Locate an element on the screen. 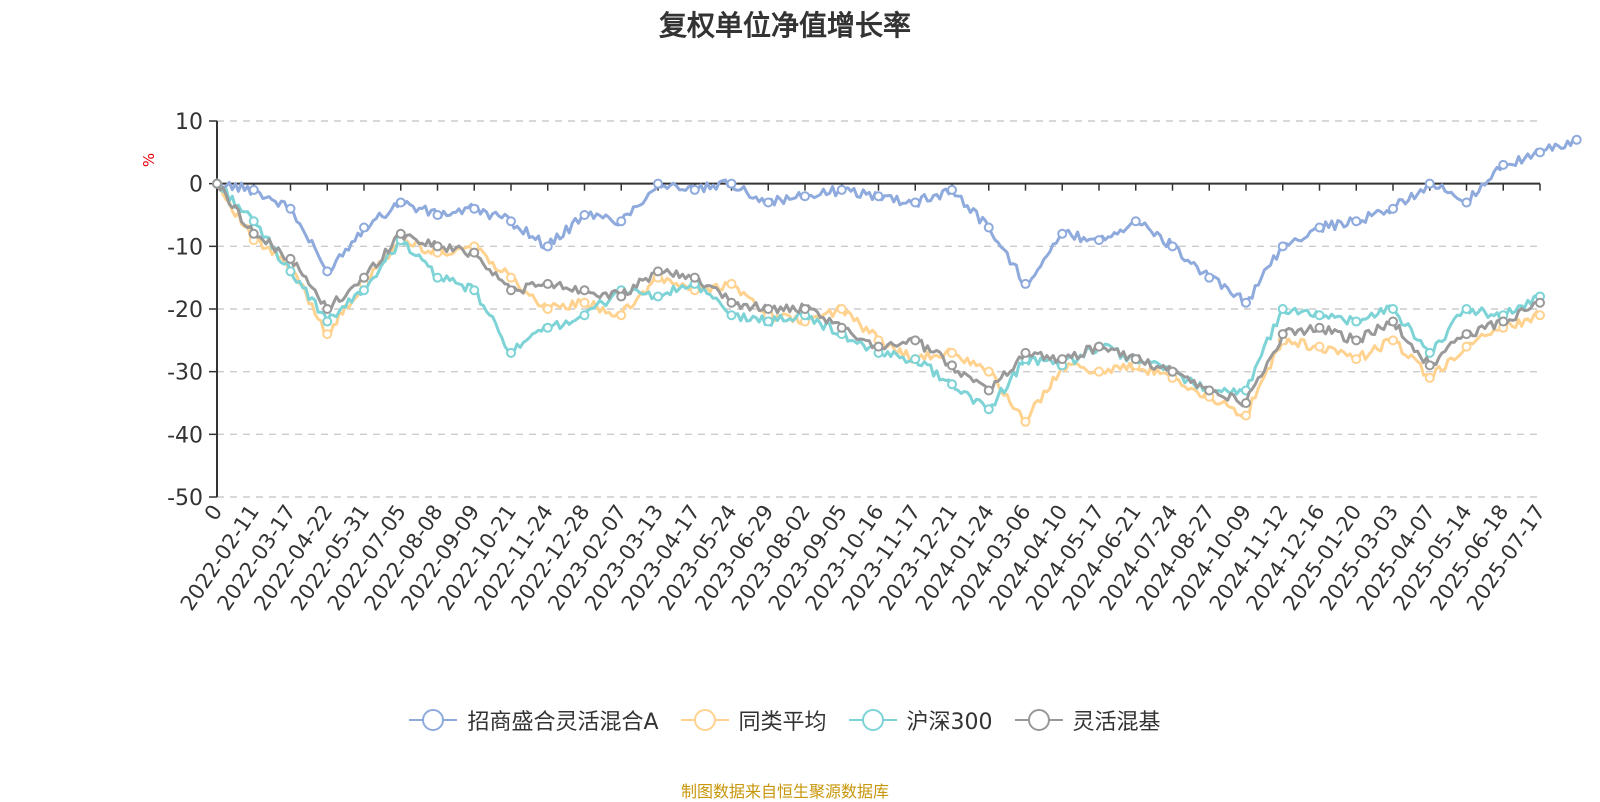  y-tick-label: 0 is located at coordinates (196, 185).